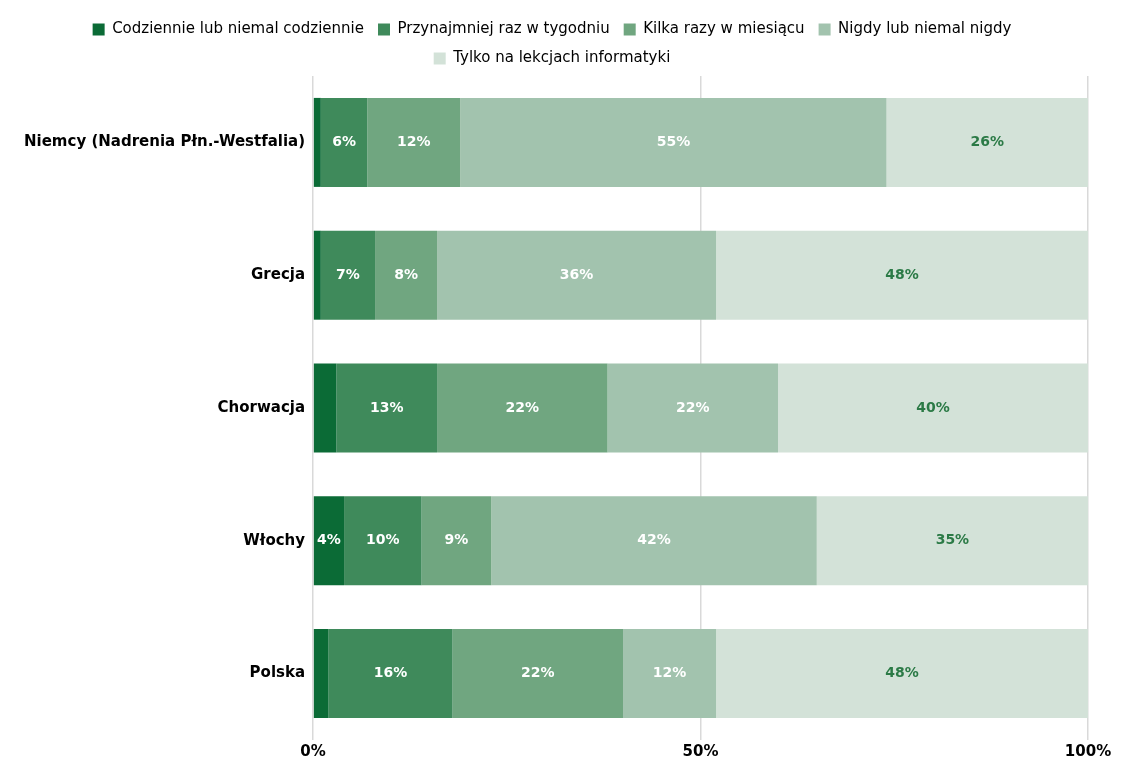  What do you see at coordinates (700, 750) in the screenshot?
I see `x-tick-label: 50%` at bounding box center [700, 750].